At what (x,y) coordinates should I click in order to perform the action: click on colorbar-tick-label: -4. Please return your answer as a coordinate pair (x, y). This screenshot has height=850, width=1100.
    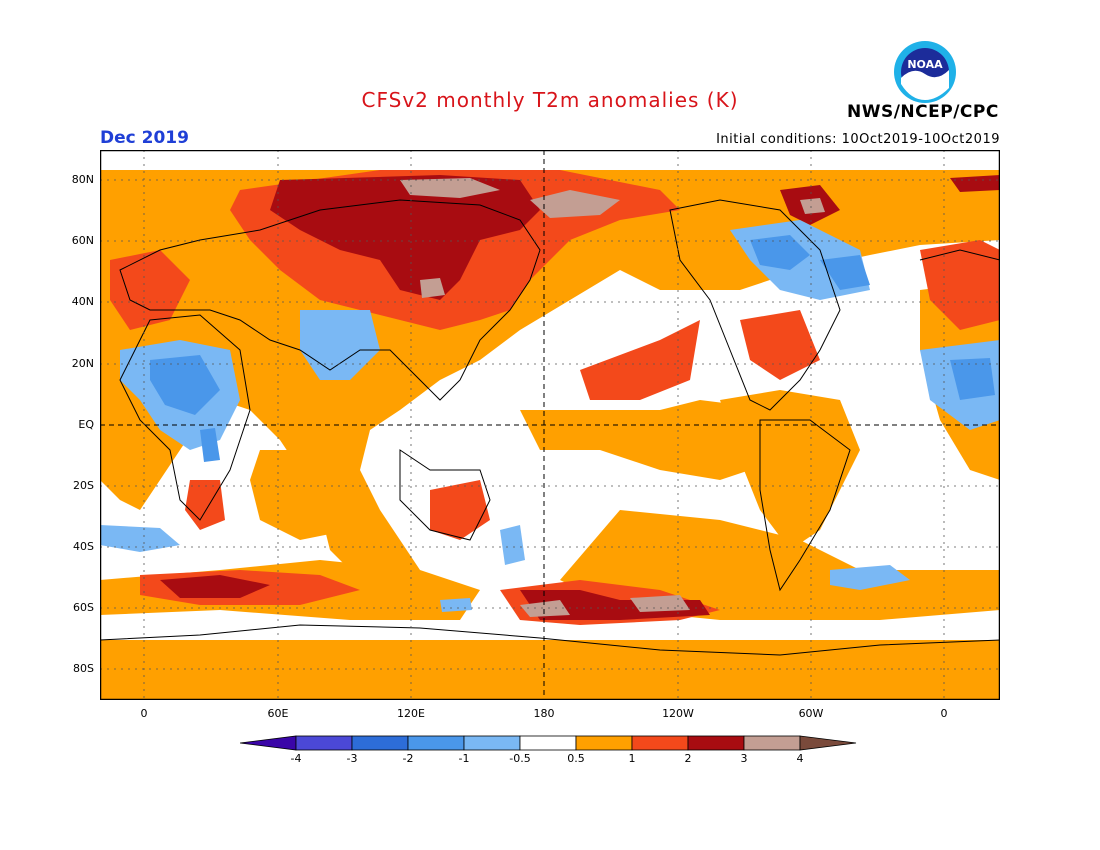
    Looking at the image, I should click on (296, 758).